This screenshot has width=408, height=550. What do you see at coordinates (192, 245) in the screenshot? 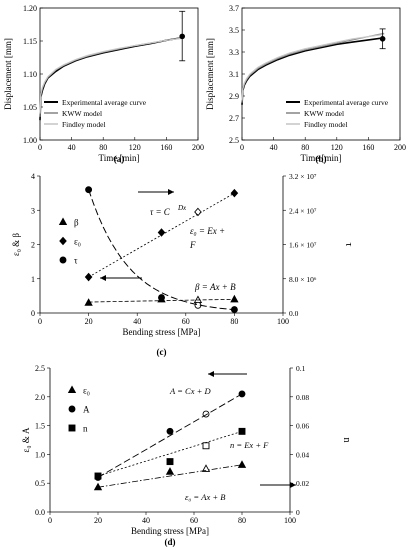
I see `eps0-equation-line2: F` at bounding box center [192, 245].